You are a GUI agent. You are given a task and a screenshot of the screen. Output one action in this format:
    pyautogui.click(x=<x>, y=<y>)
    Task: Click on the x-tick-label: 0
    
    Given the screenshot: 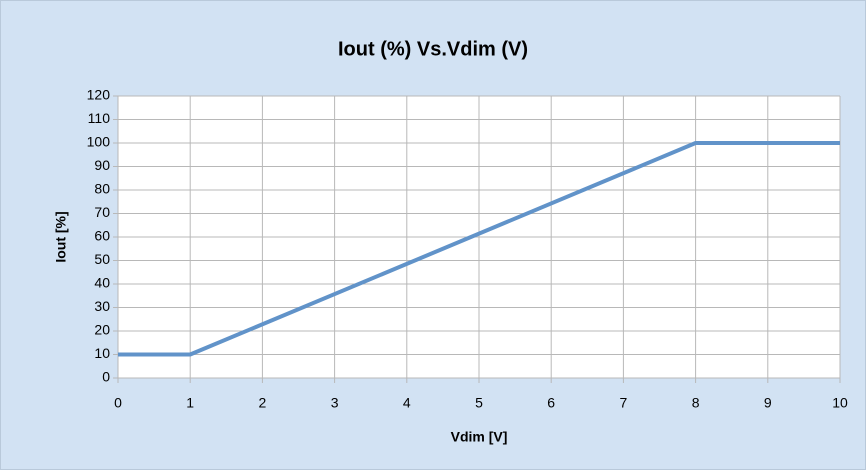 What is the action you would take?
    pyautogui.click(x=118, y=403)
    